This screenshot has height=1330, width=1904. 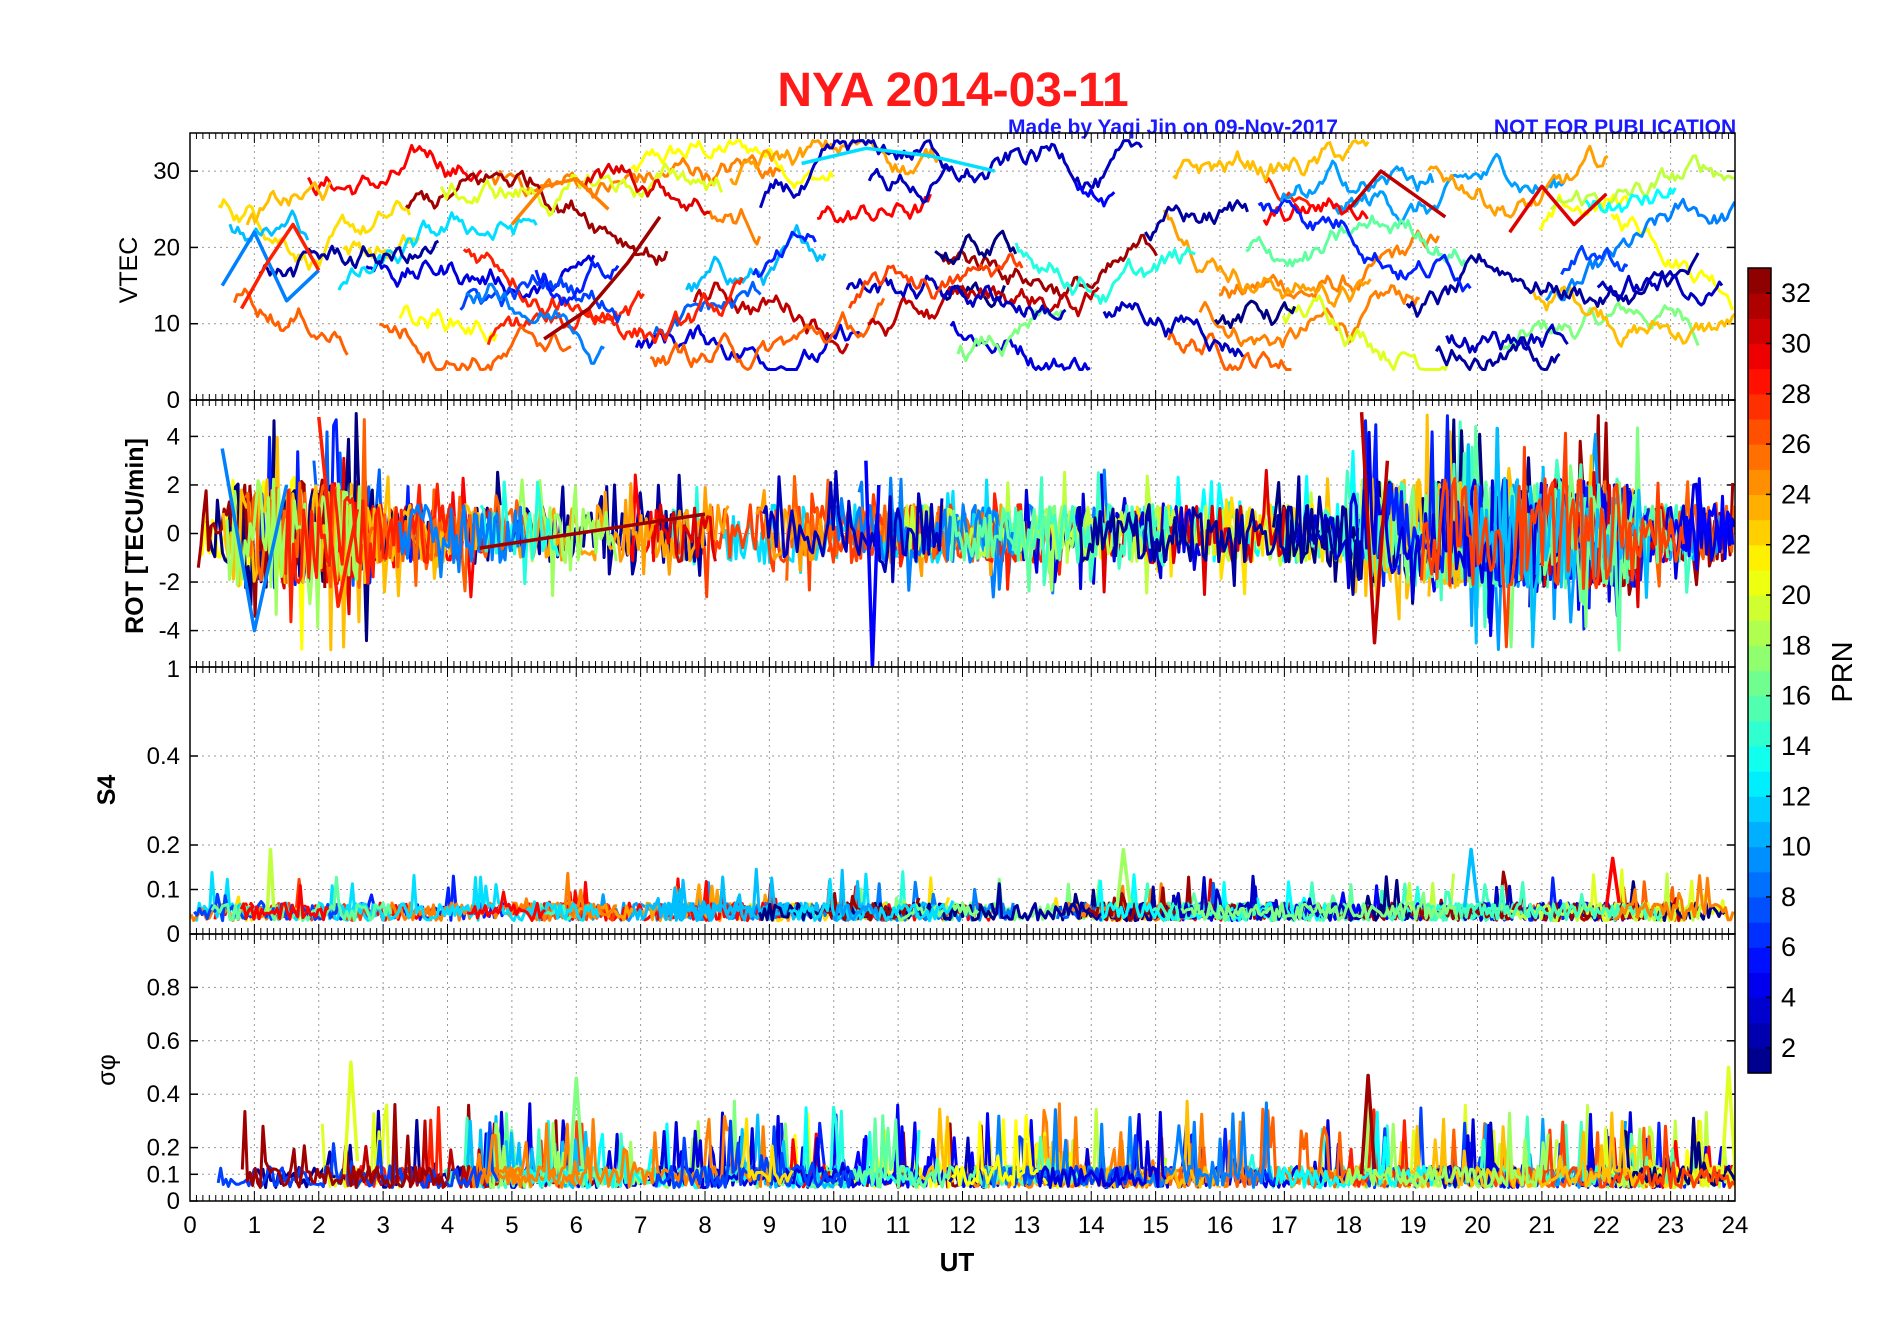 I want to click on colorbar-label: PRN, so click(x=1843, y=671).